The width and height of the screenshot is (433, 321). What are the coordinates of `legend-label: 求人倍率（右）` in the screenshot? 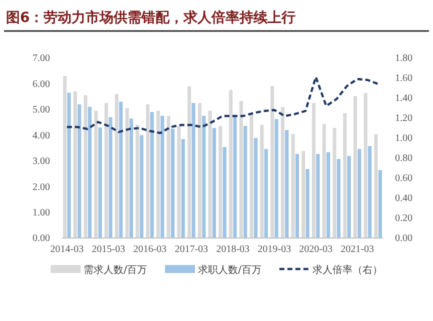 It's located at (347, 270).